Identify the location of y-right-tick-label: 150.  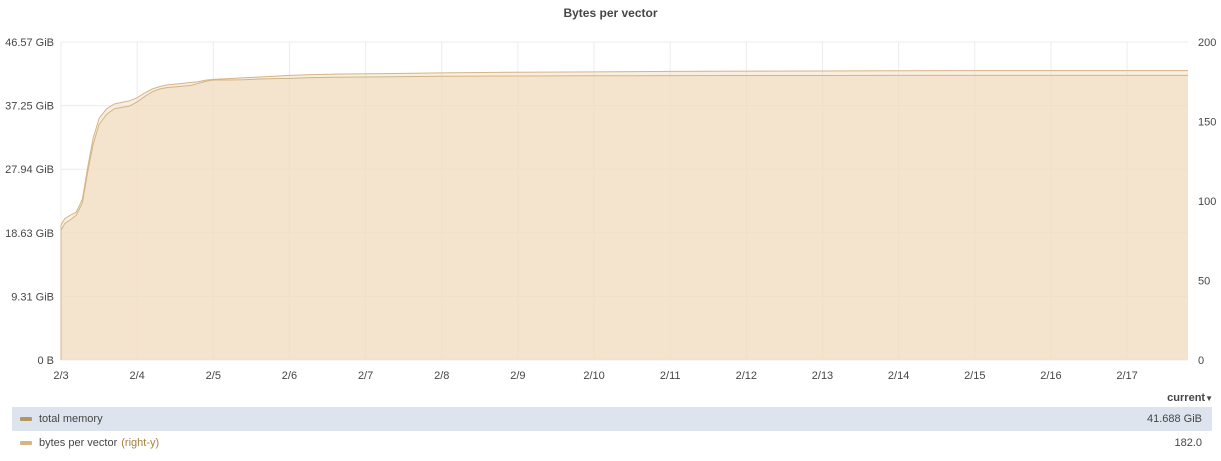
(1207, 123).